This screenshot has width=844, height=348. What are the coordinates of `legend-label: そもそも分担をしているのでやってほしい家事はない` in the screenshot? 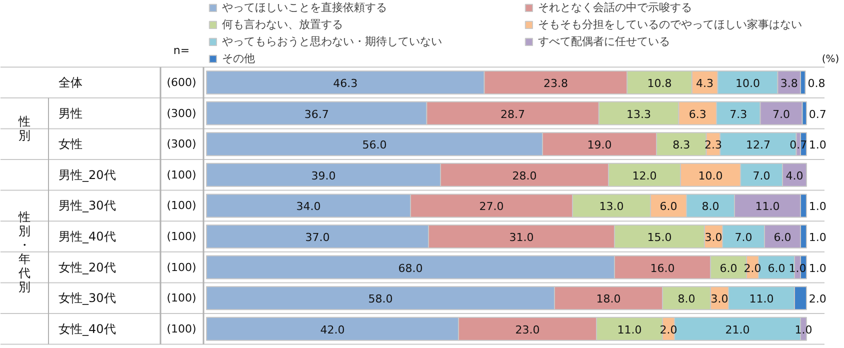 It's located at (670, 24).